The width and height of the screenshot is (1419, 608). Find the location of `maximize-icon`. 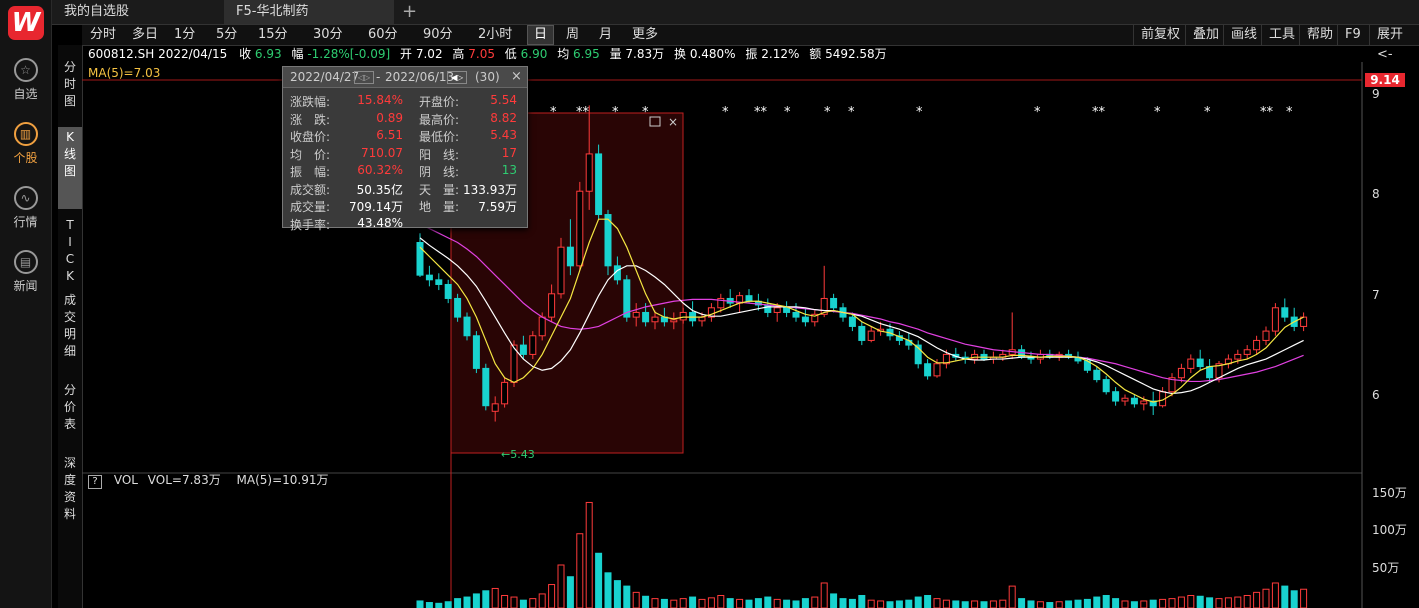

maximize-icon is located at coordinates (655, 121).